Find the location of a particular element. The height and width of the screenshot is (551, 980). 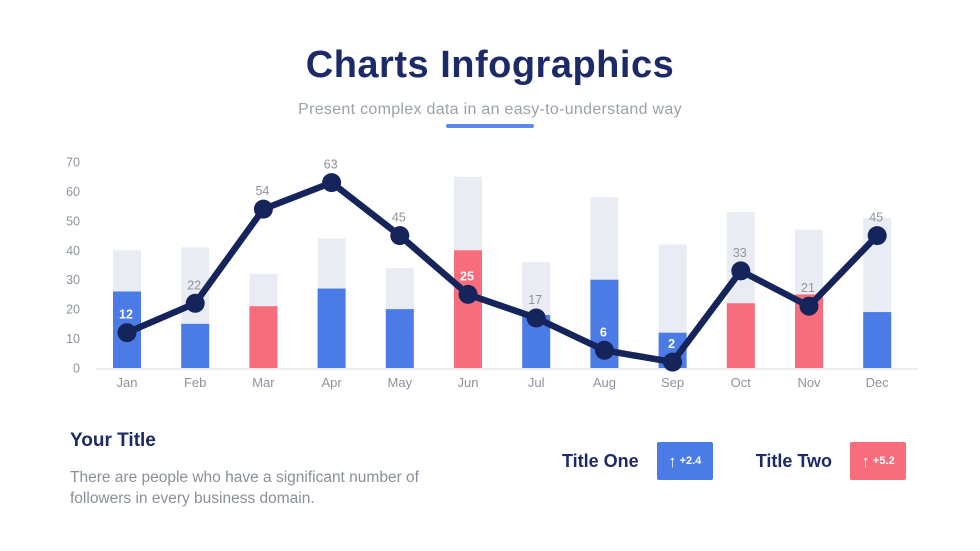

y-tick-label: 60 is located at coordinates (73, 192).